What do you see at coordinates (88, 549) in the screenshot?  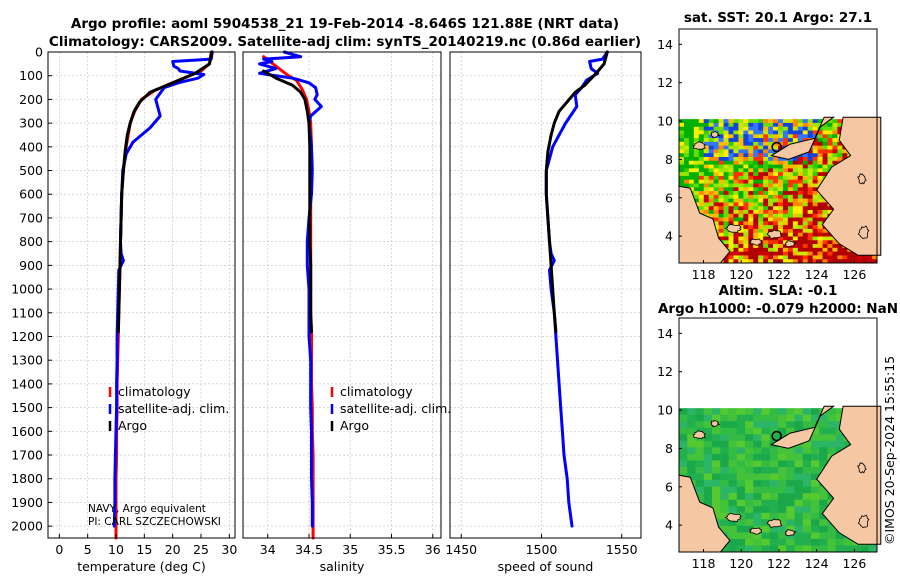 I see `x-tick-label: 5` at bounding box center [88, 549].